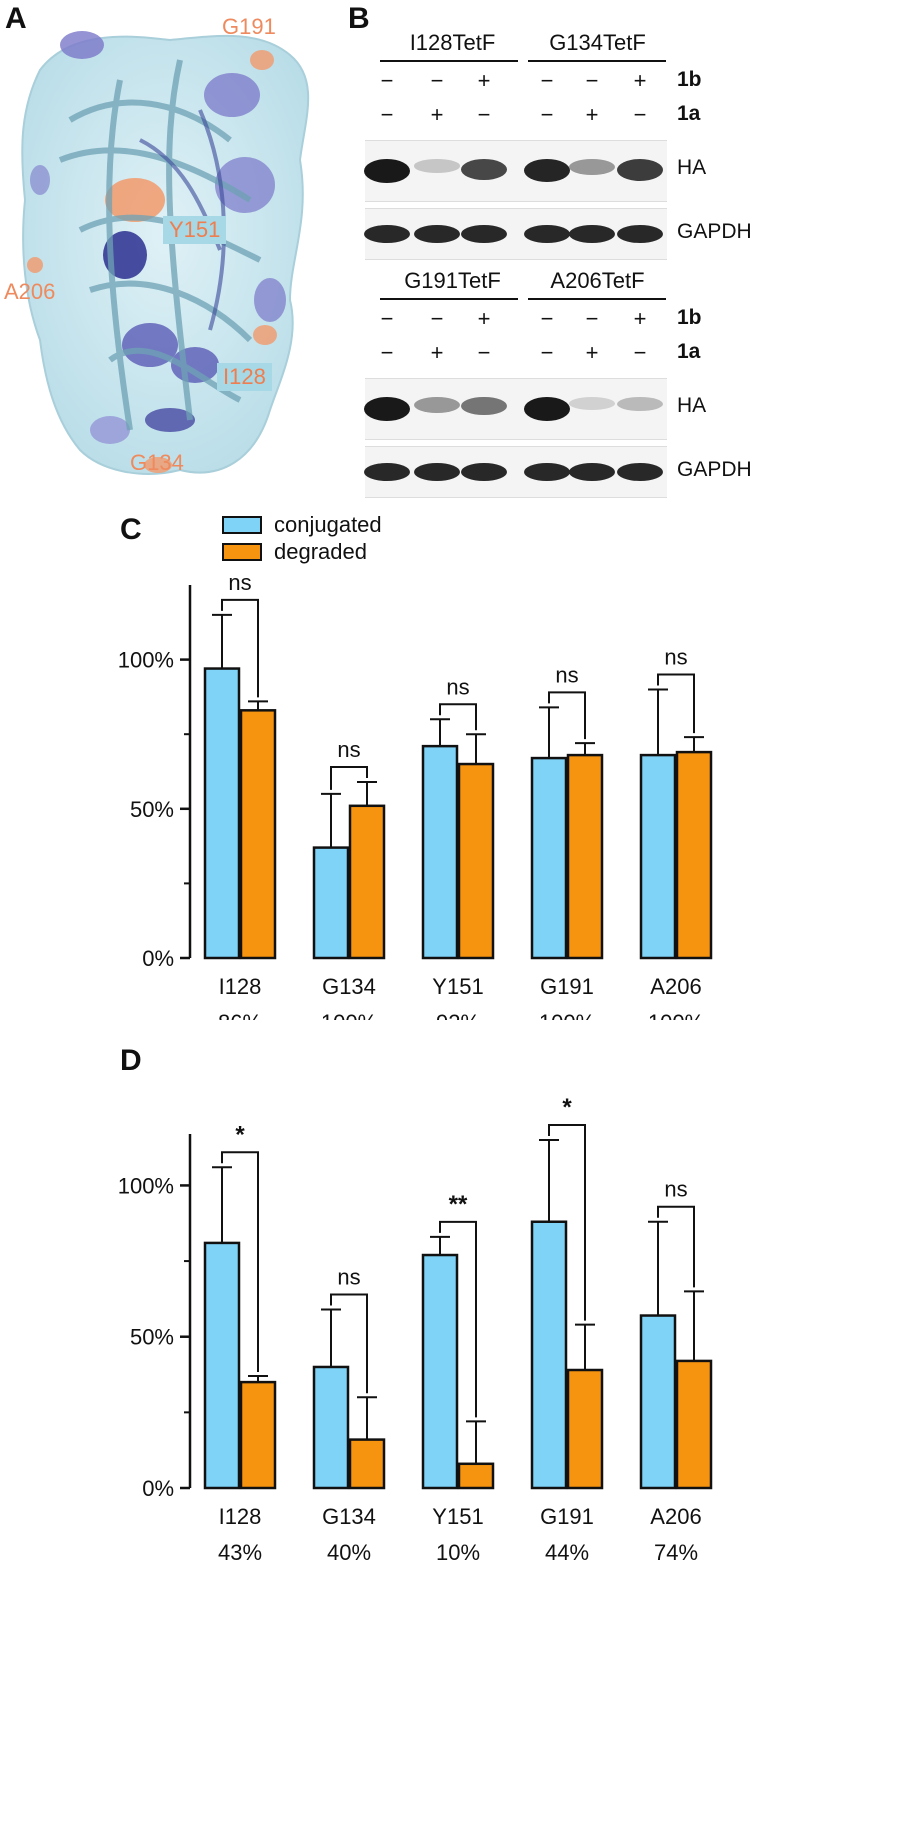 The width and height of the screenshot is (900, 1846). What do you see at coordinates (240, 1516) in the screenshot?
I see `chart-d-category-label-i128: I128` at bounding box center [240, 1516].